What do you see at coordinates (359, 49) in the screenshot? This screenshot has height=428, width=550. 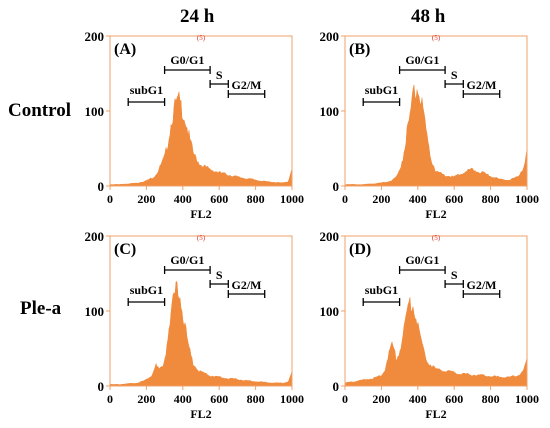 I see `panel-label: (B)` at bounding box center [359, 49].